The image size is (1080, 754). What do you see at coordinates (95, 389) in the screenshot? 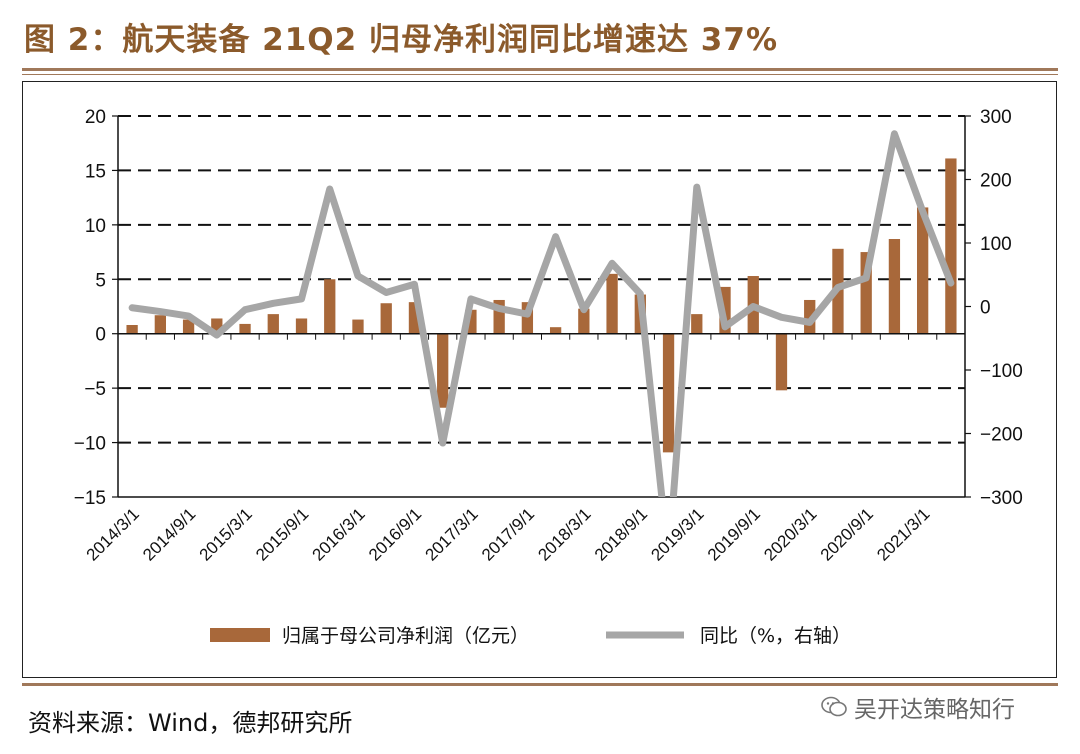
I see `y-left-tick-label: −5` at bounding box center [95, 389].